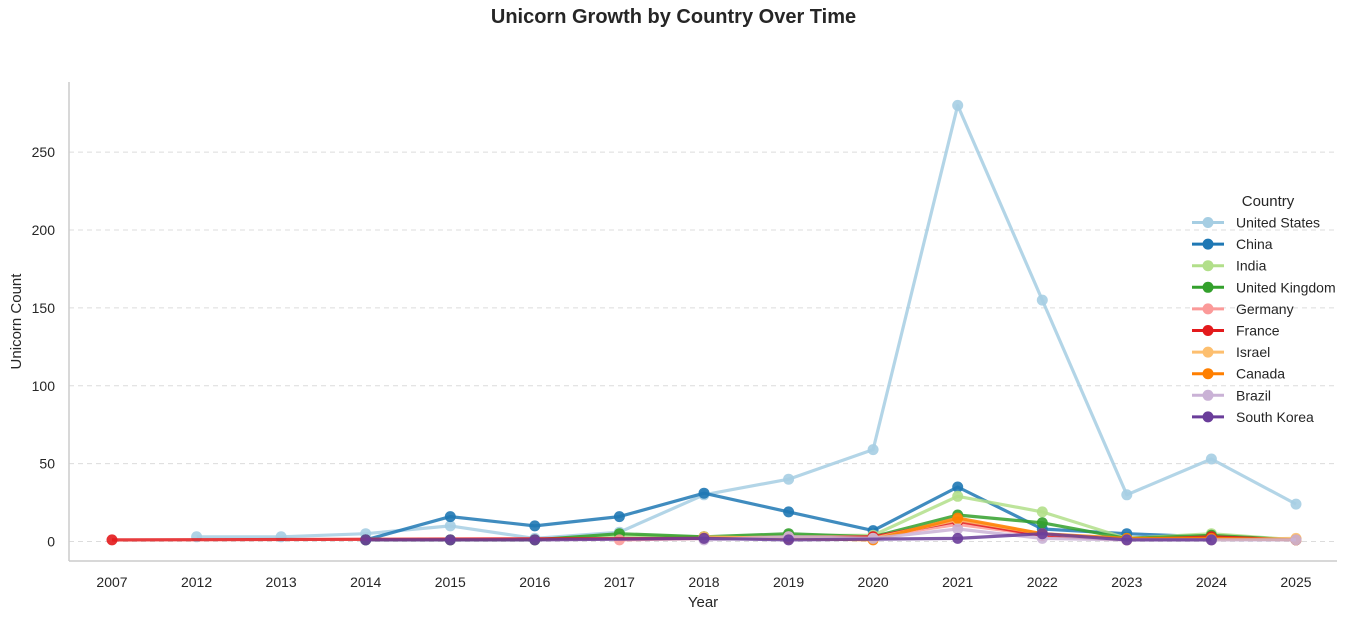 The width and height of the screenshot is (1357, 619). Describe the element at coordinates (16, 321) in the screenshot. I see `y-axis-label: Unicorn Count` at that location.